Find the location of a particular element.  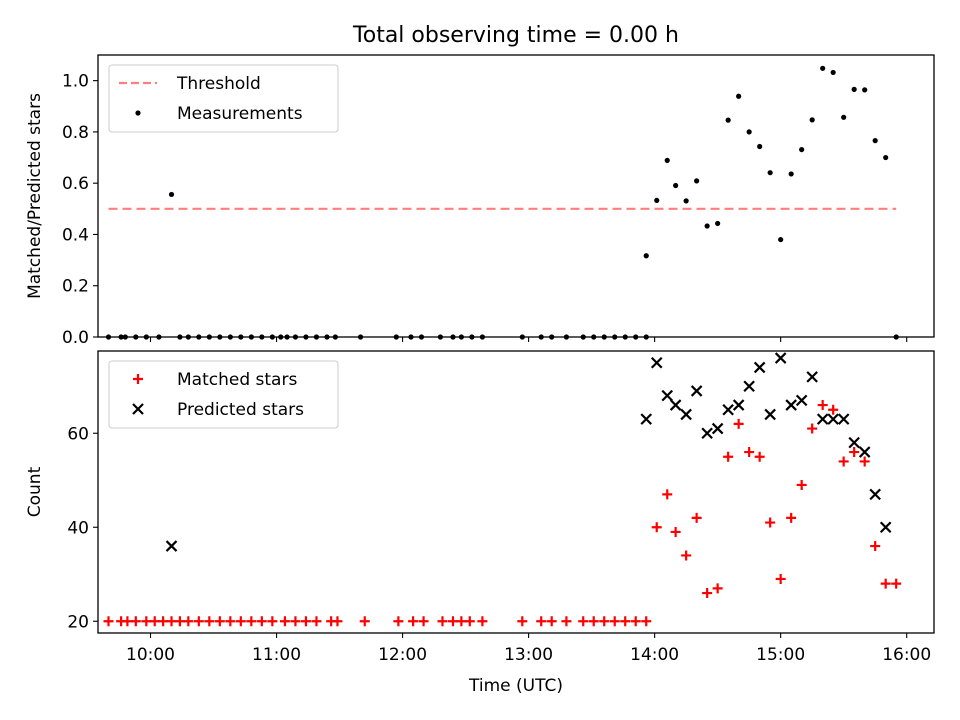

y-tick-label: 40 is located at coordinates (78, 528).